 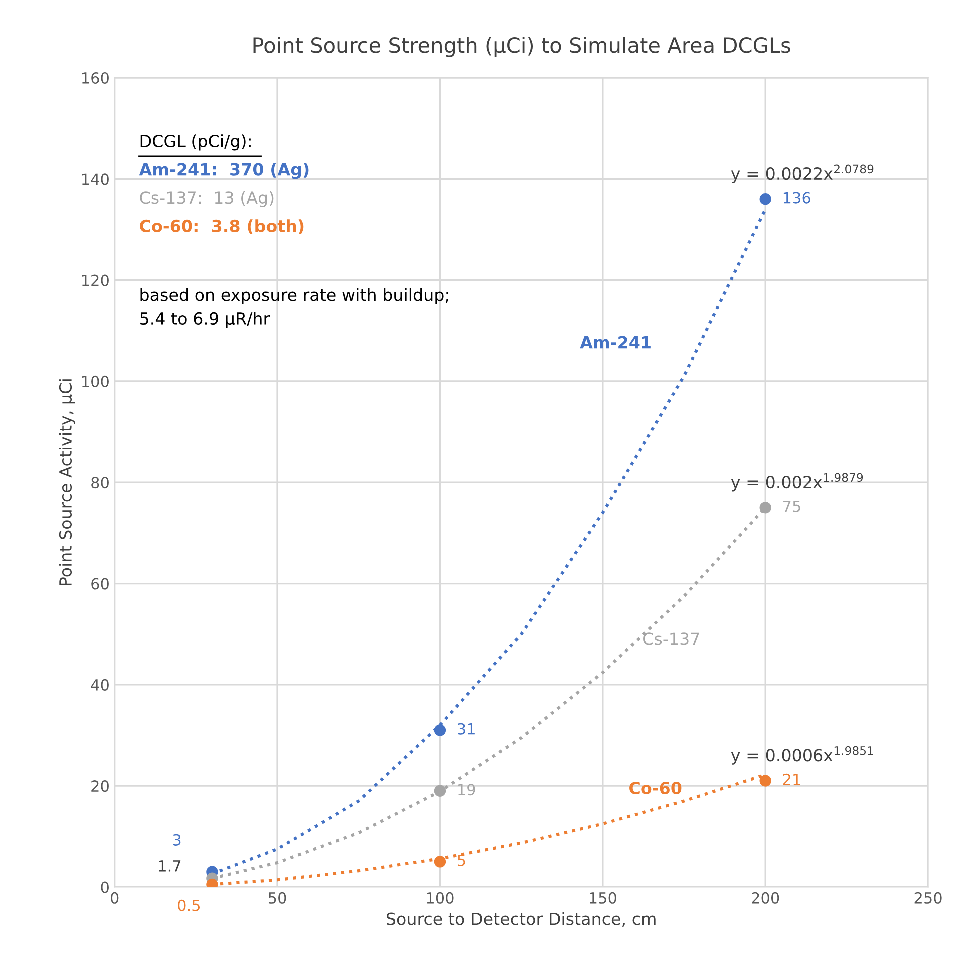 I want to click on text: Am-241, so click(x=615, y=342).